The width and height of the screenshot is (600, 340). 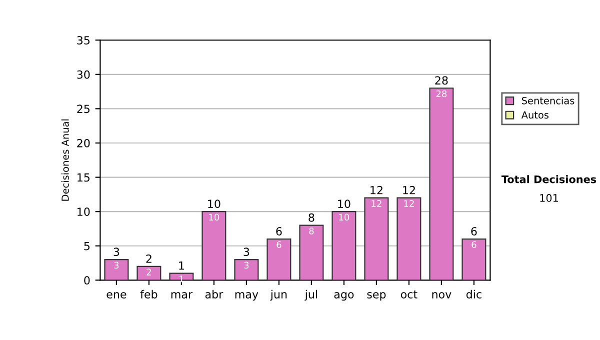 What do you see at coordinates (116, 295) in the screenshot?
I see `x-tick-label: ene` at bounding box center [116, 295].